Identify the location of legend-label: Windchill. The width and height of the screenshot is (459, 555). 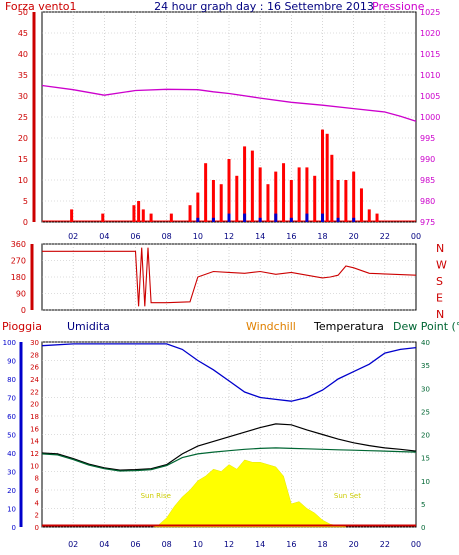
(271, 326).